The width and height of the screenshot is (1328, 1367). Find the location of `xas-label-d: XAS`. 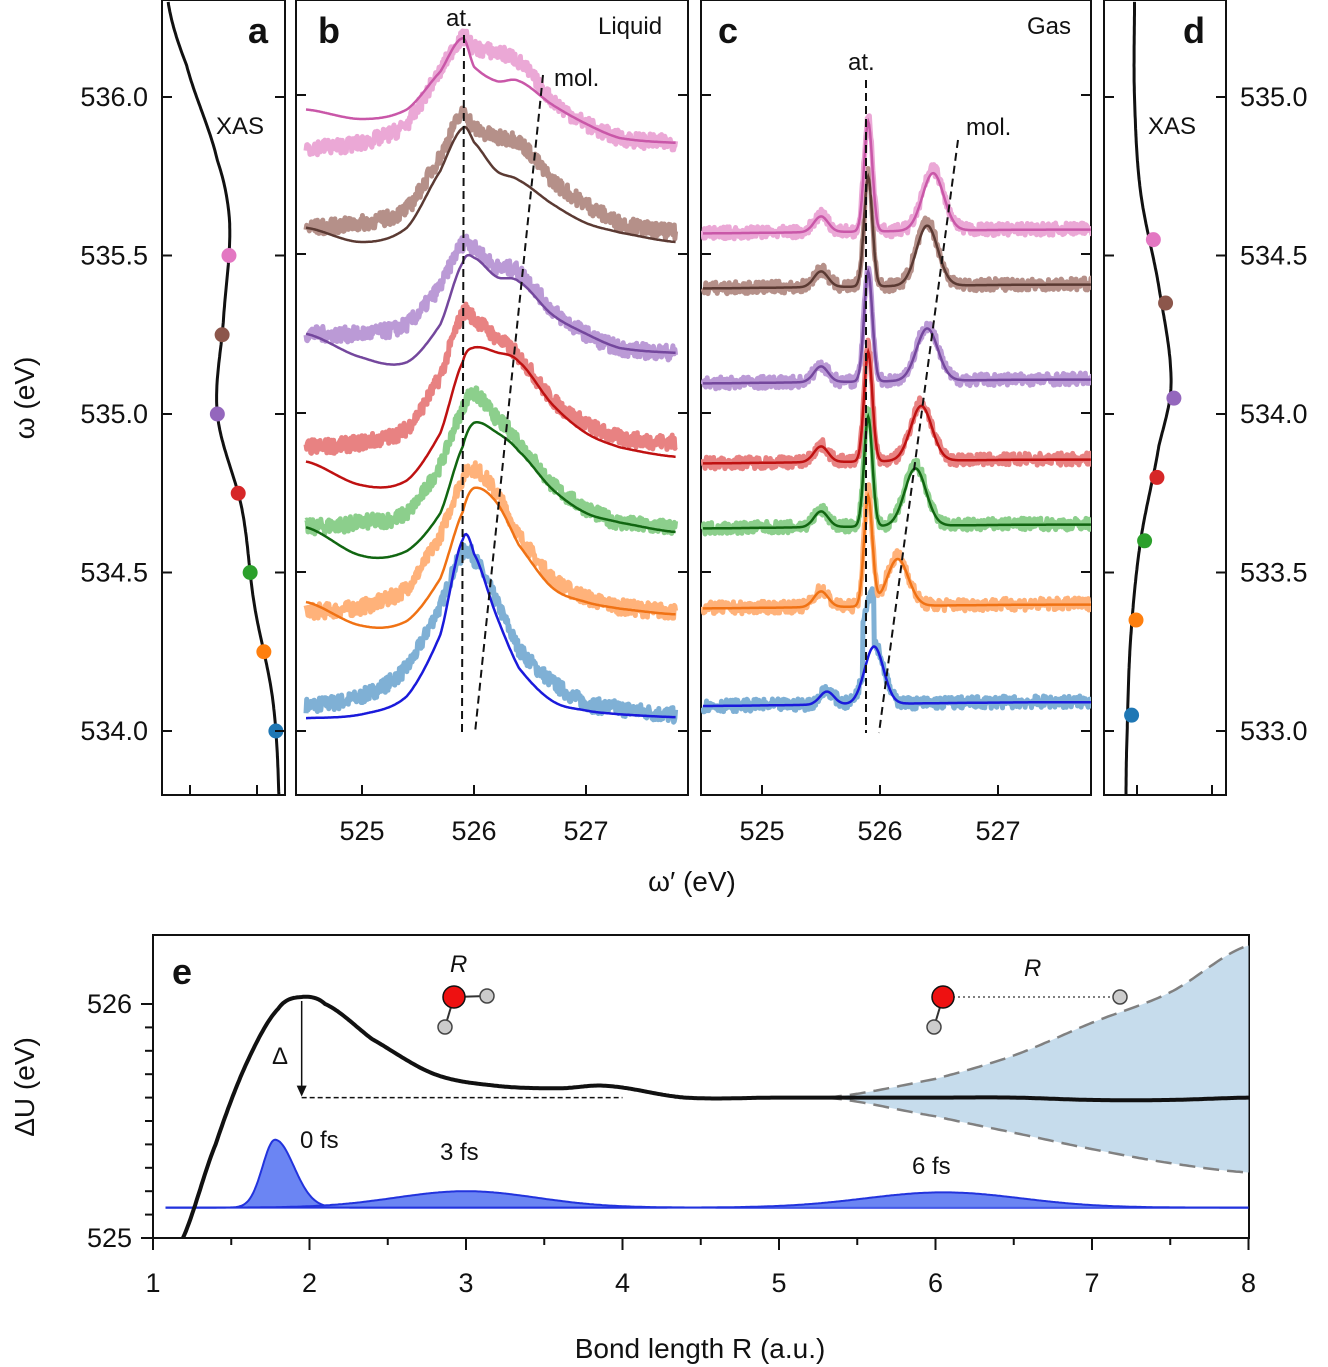

xas-label-d: XAS is located at coordinates (1172, 126).